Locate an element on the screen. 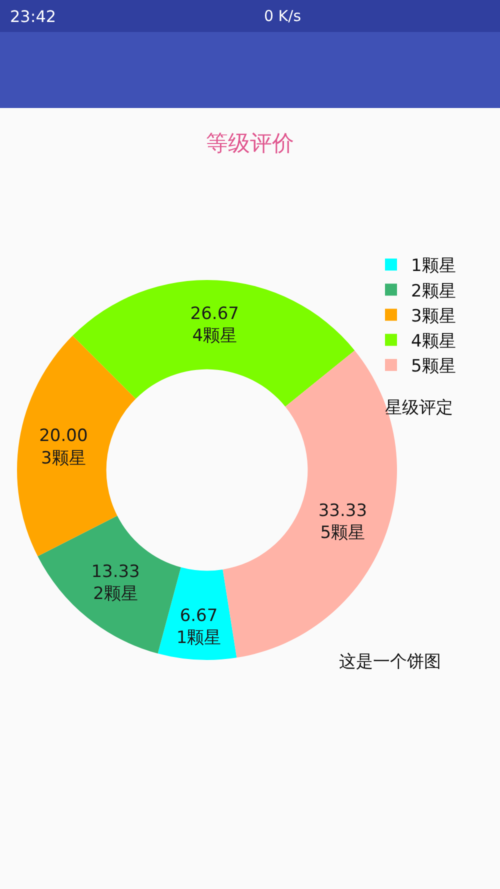 The height and width of the screenshot is (889, 500). legend-label: 5颗星 is located at coordinates (433, 366).